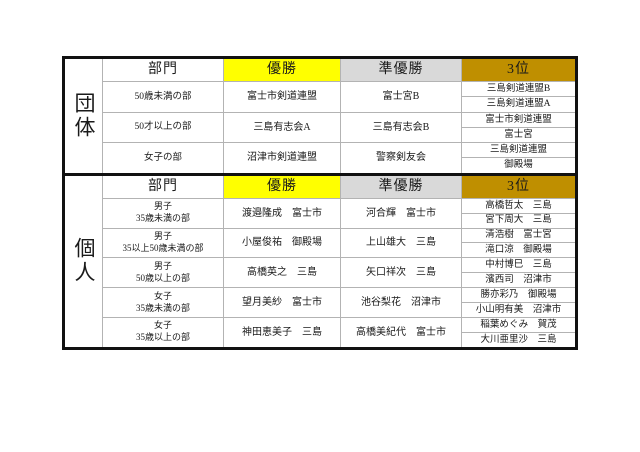 The width and height of the screenshot is (640, 452). I want to click on division-cell: 男子 35歳未満の部, so click(163, 213).